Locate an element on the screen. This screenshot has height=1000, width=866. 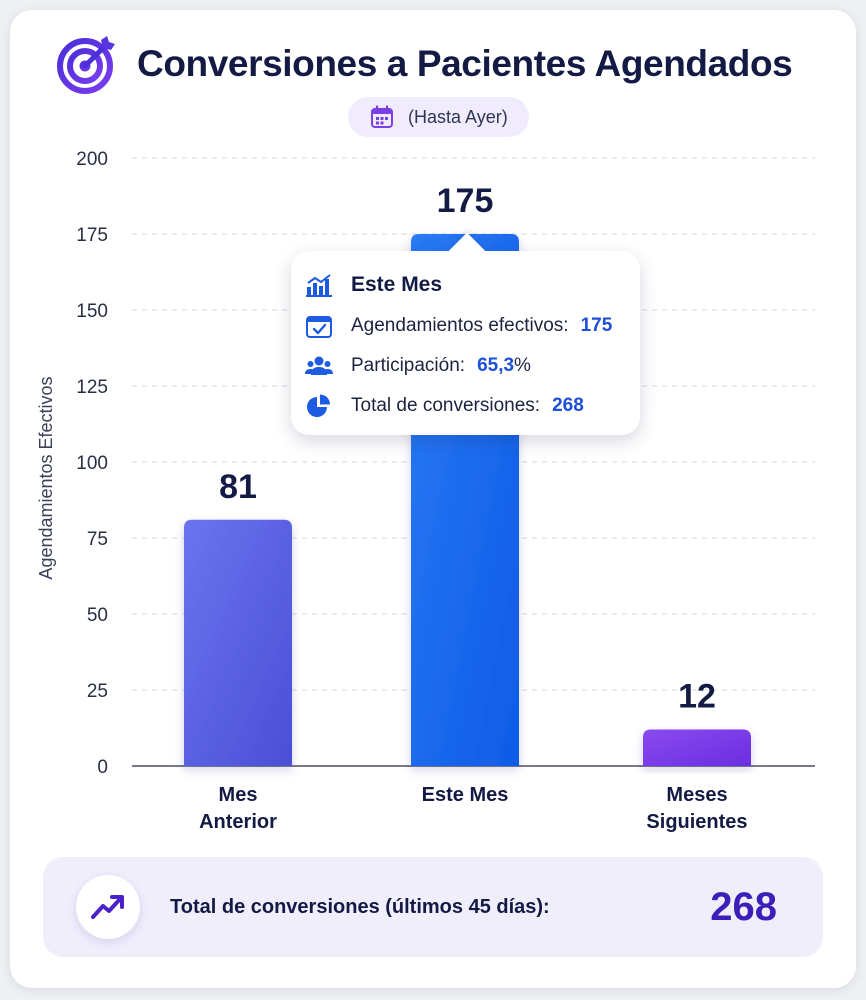
y-tick-label: 200 is located at coordinates (92, 159).